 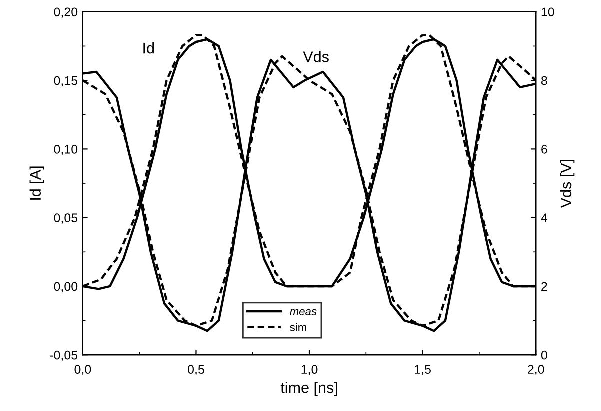 I want to click on y2-tick-label: 0, so click(x=544, y=355).